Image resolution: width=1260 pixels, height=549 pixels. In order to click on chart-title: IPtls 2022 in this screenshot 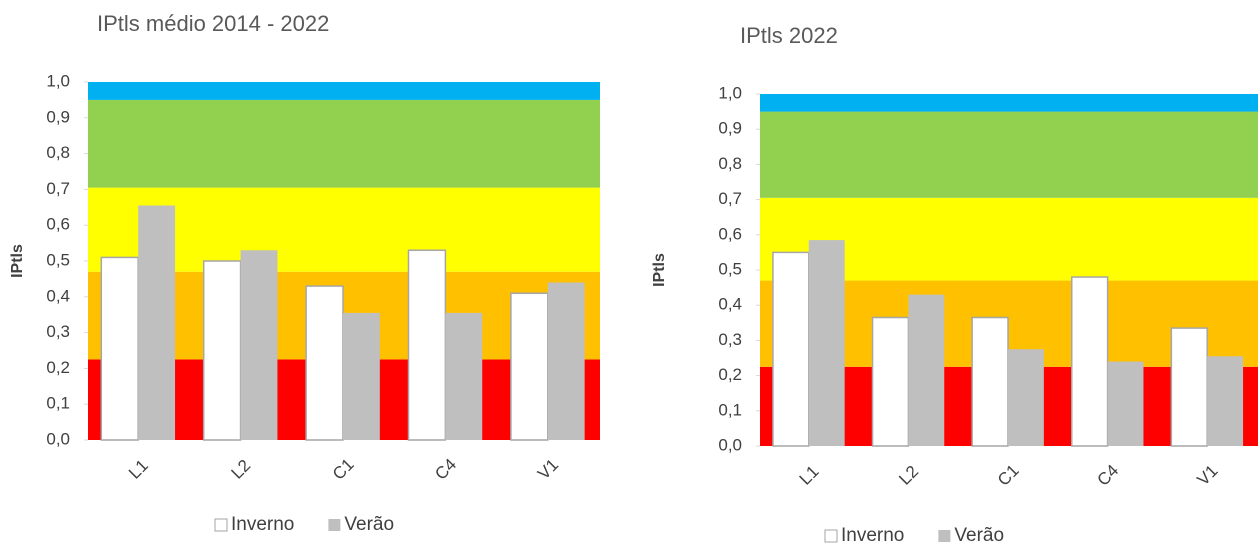, I will do `click(789, 35)`.